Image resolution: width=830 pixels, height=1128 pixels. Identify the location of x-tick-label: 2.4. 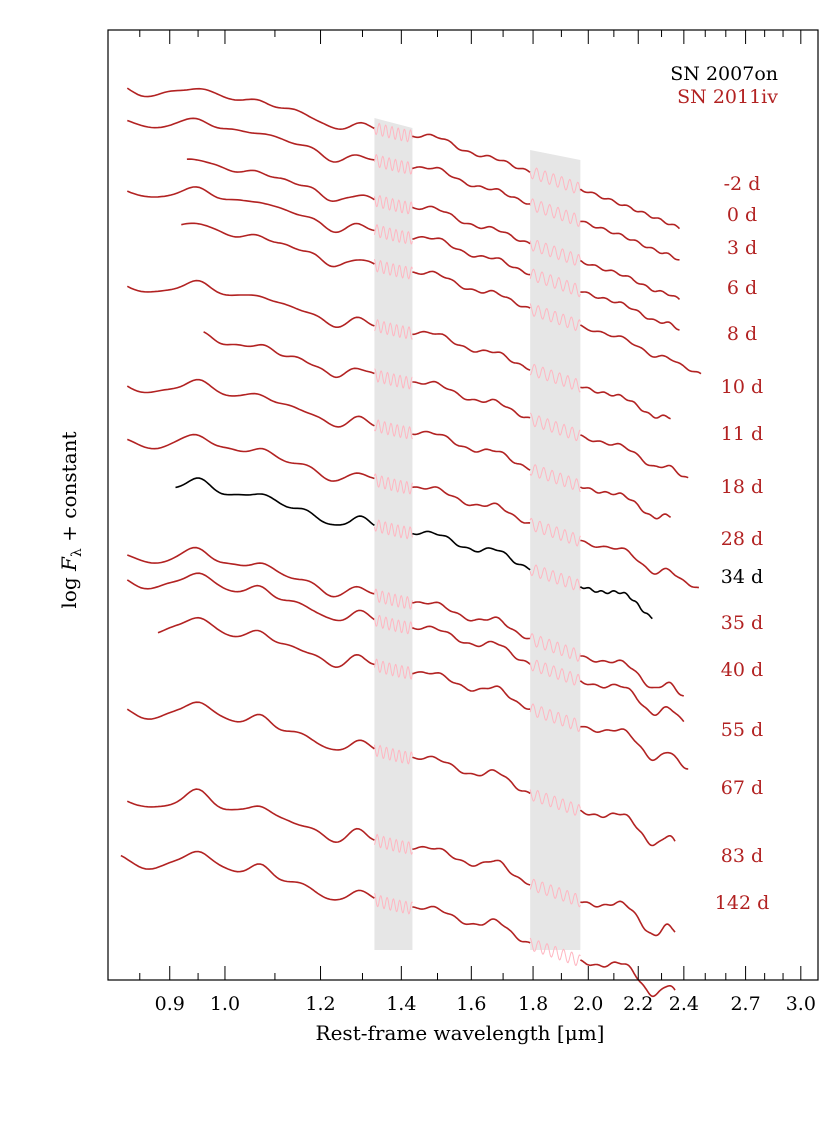
(684, 1004).